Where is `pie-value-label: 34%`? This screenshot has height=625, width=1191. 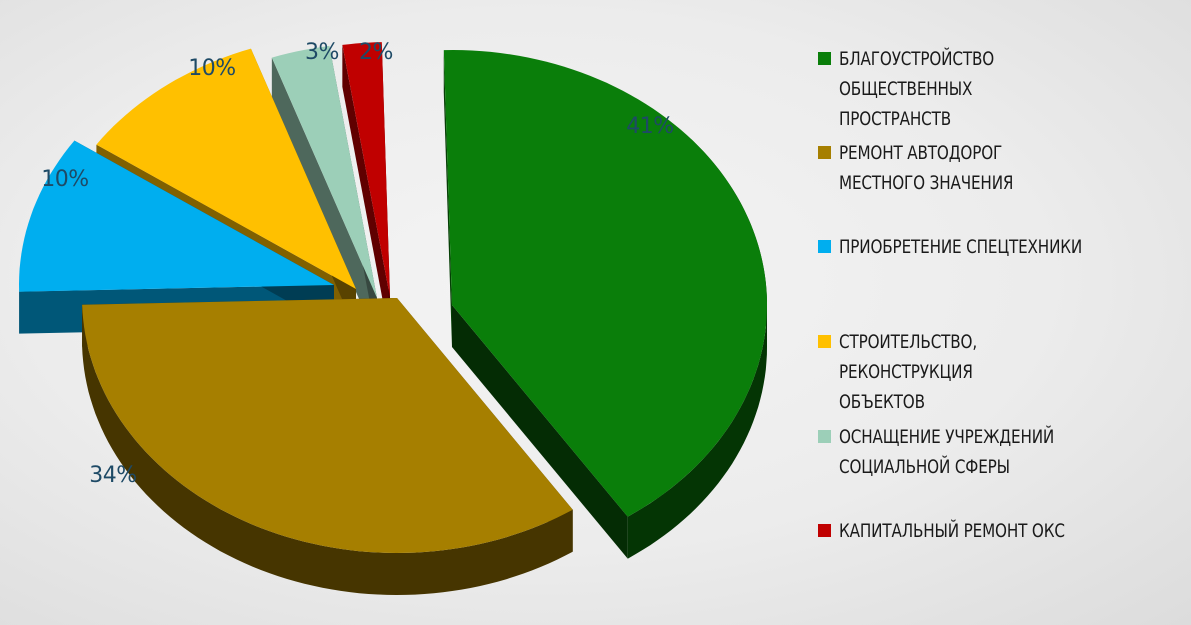 pie-value-label: 34% is located at coordinates (112, 475).